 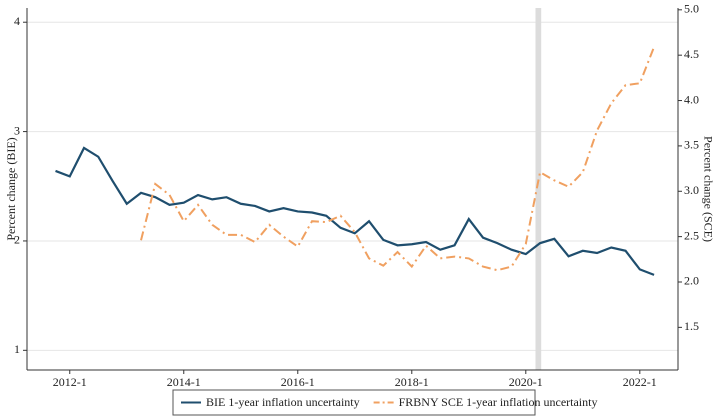 I want to click on legend-label: FRBNY SCE 1-year inflation uncertainty, so click(x=498, y=402).